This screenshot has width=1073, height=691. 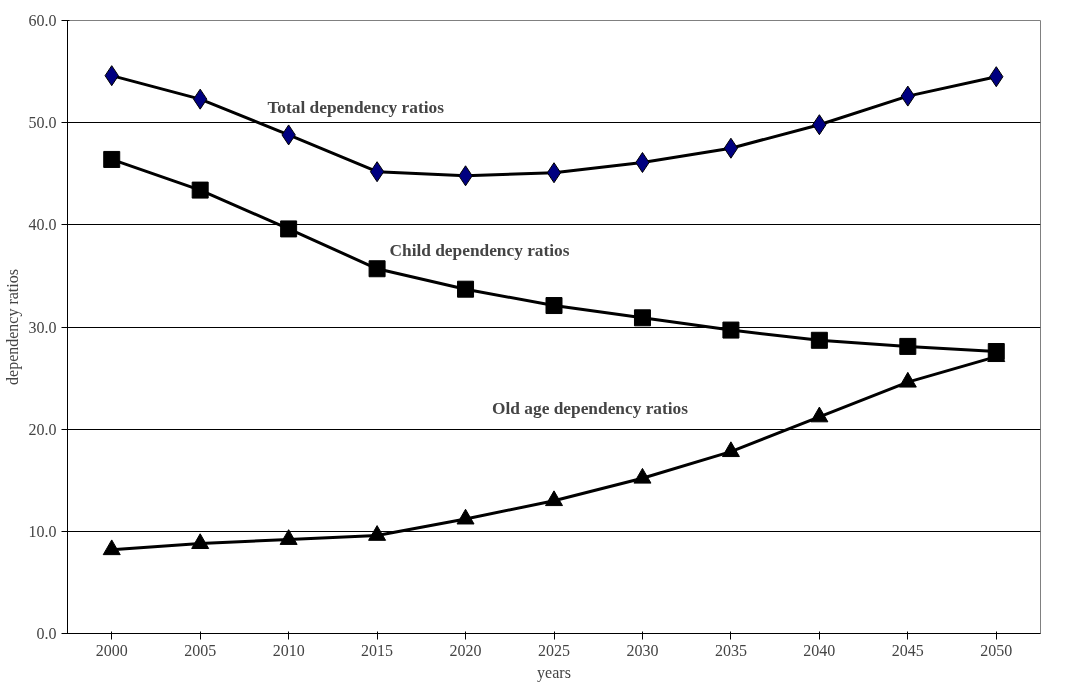 I want to click on x-tick-label: 2035, so click(x=730, y=650).